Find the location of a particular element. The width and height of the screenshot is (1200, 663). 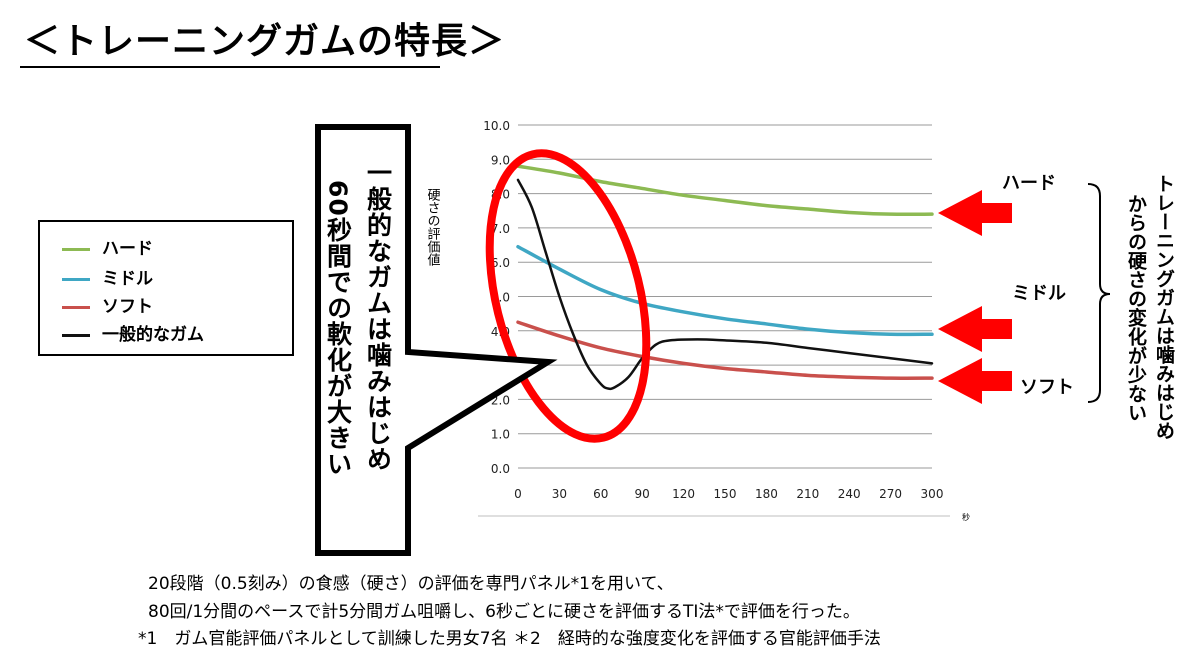

arrow-hard is located at coordinates (975, 213).